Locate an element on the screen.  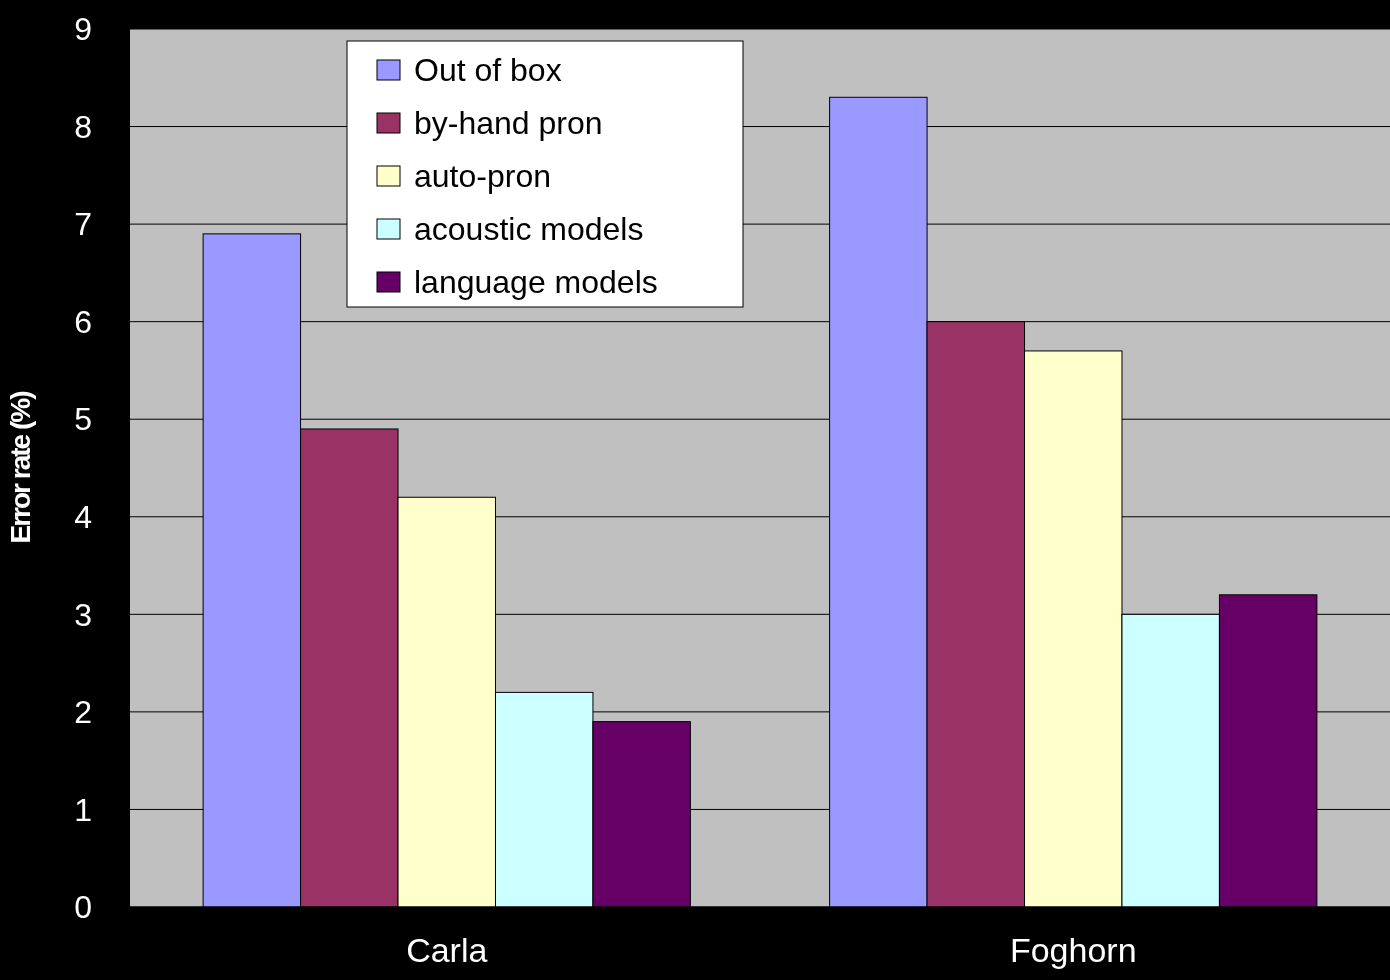
y-tick-label: 5 is located at coordinates (83, 419).